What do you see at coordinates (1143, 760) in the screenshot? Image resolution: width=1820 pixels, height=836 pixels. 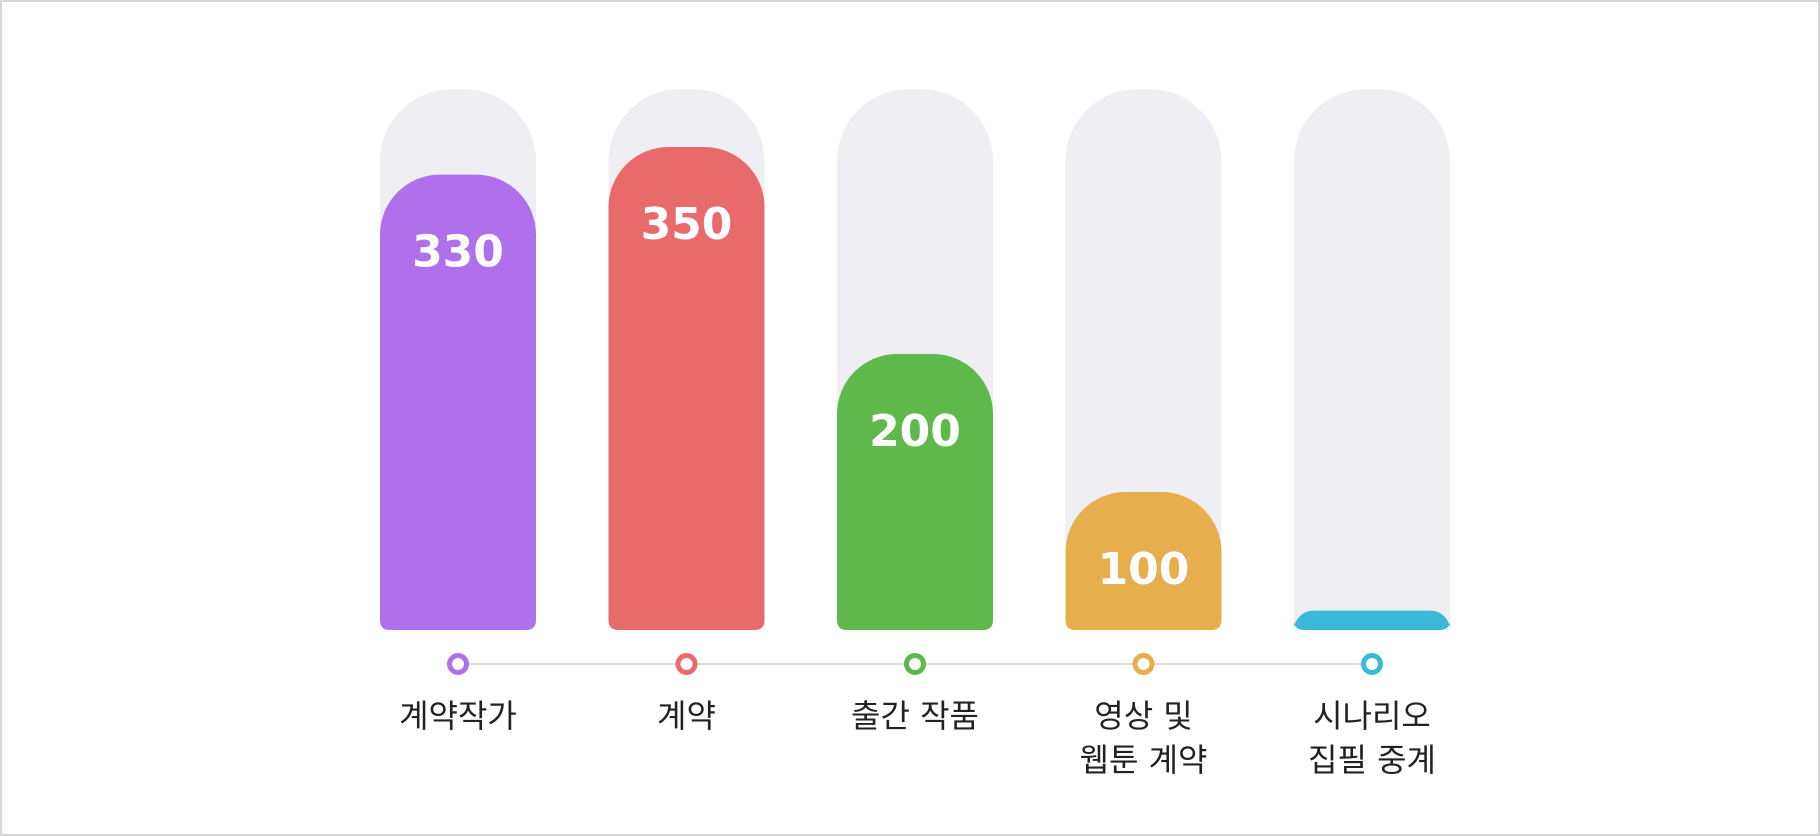 I see `category-label-line: 웹툰 계약` at bounding box center [1143, 760].